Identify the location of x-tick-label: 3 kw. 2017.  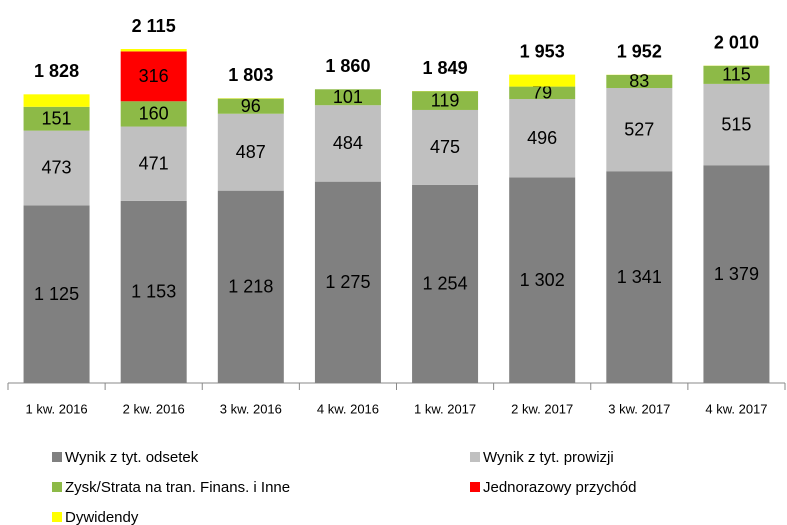
(639, 408).